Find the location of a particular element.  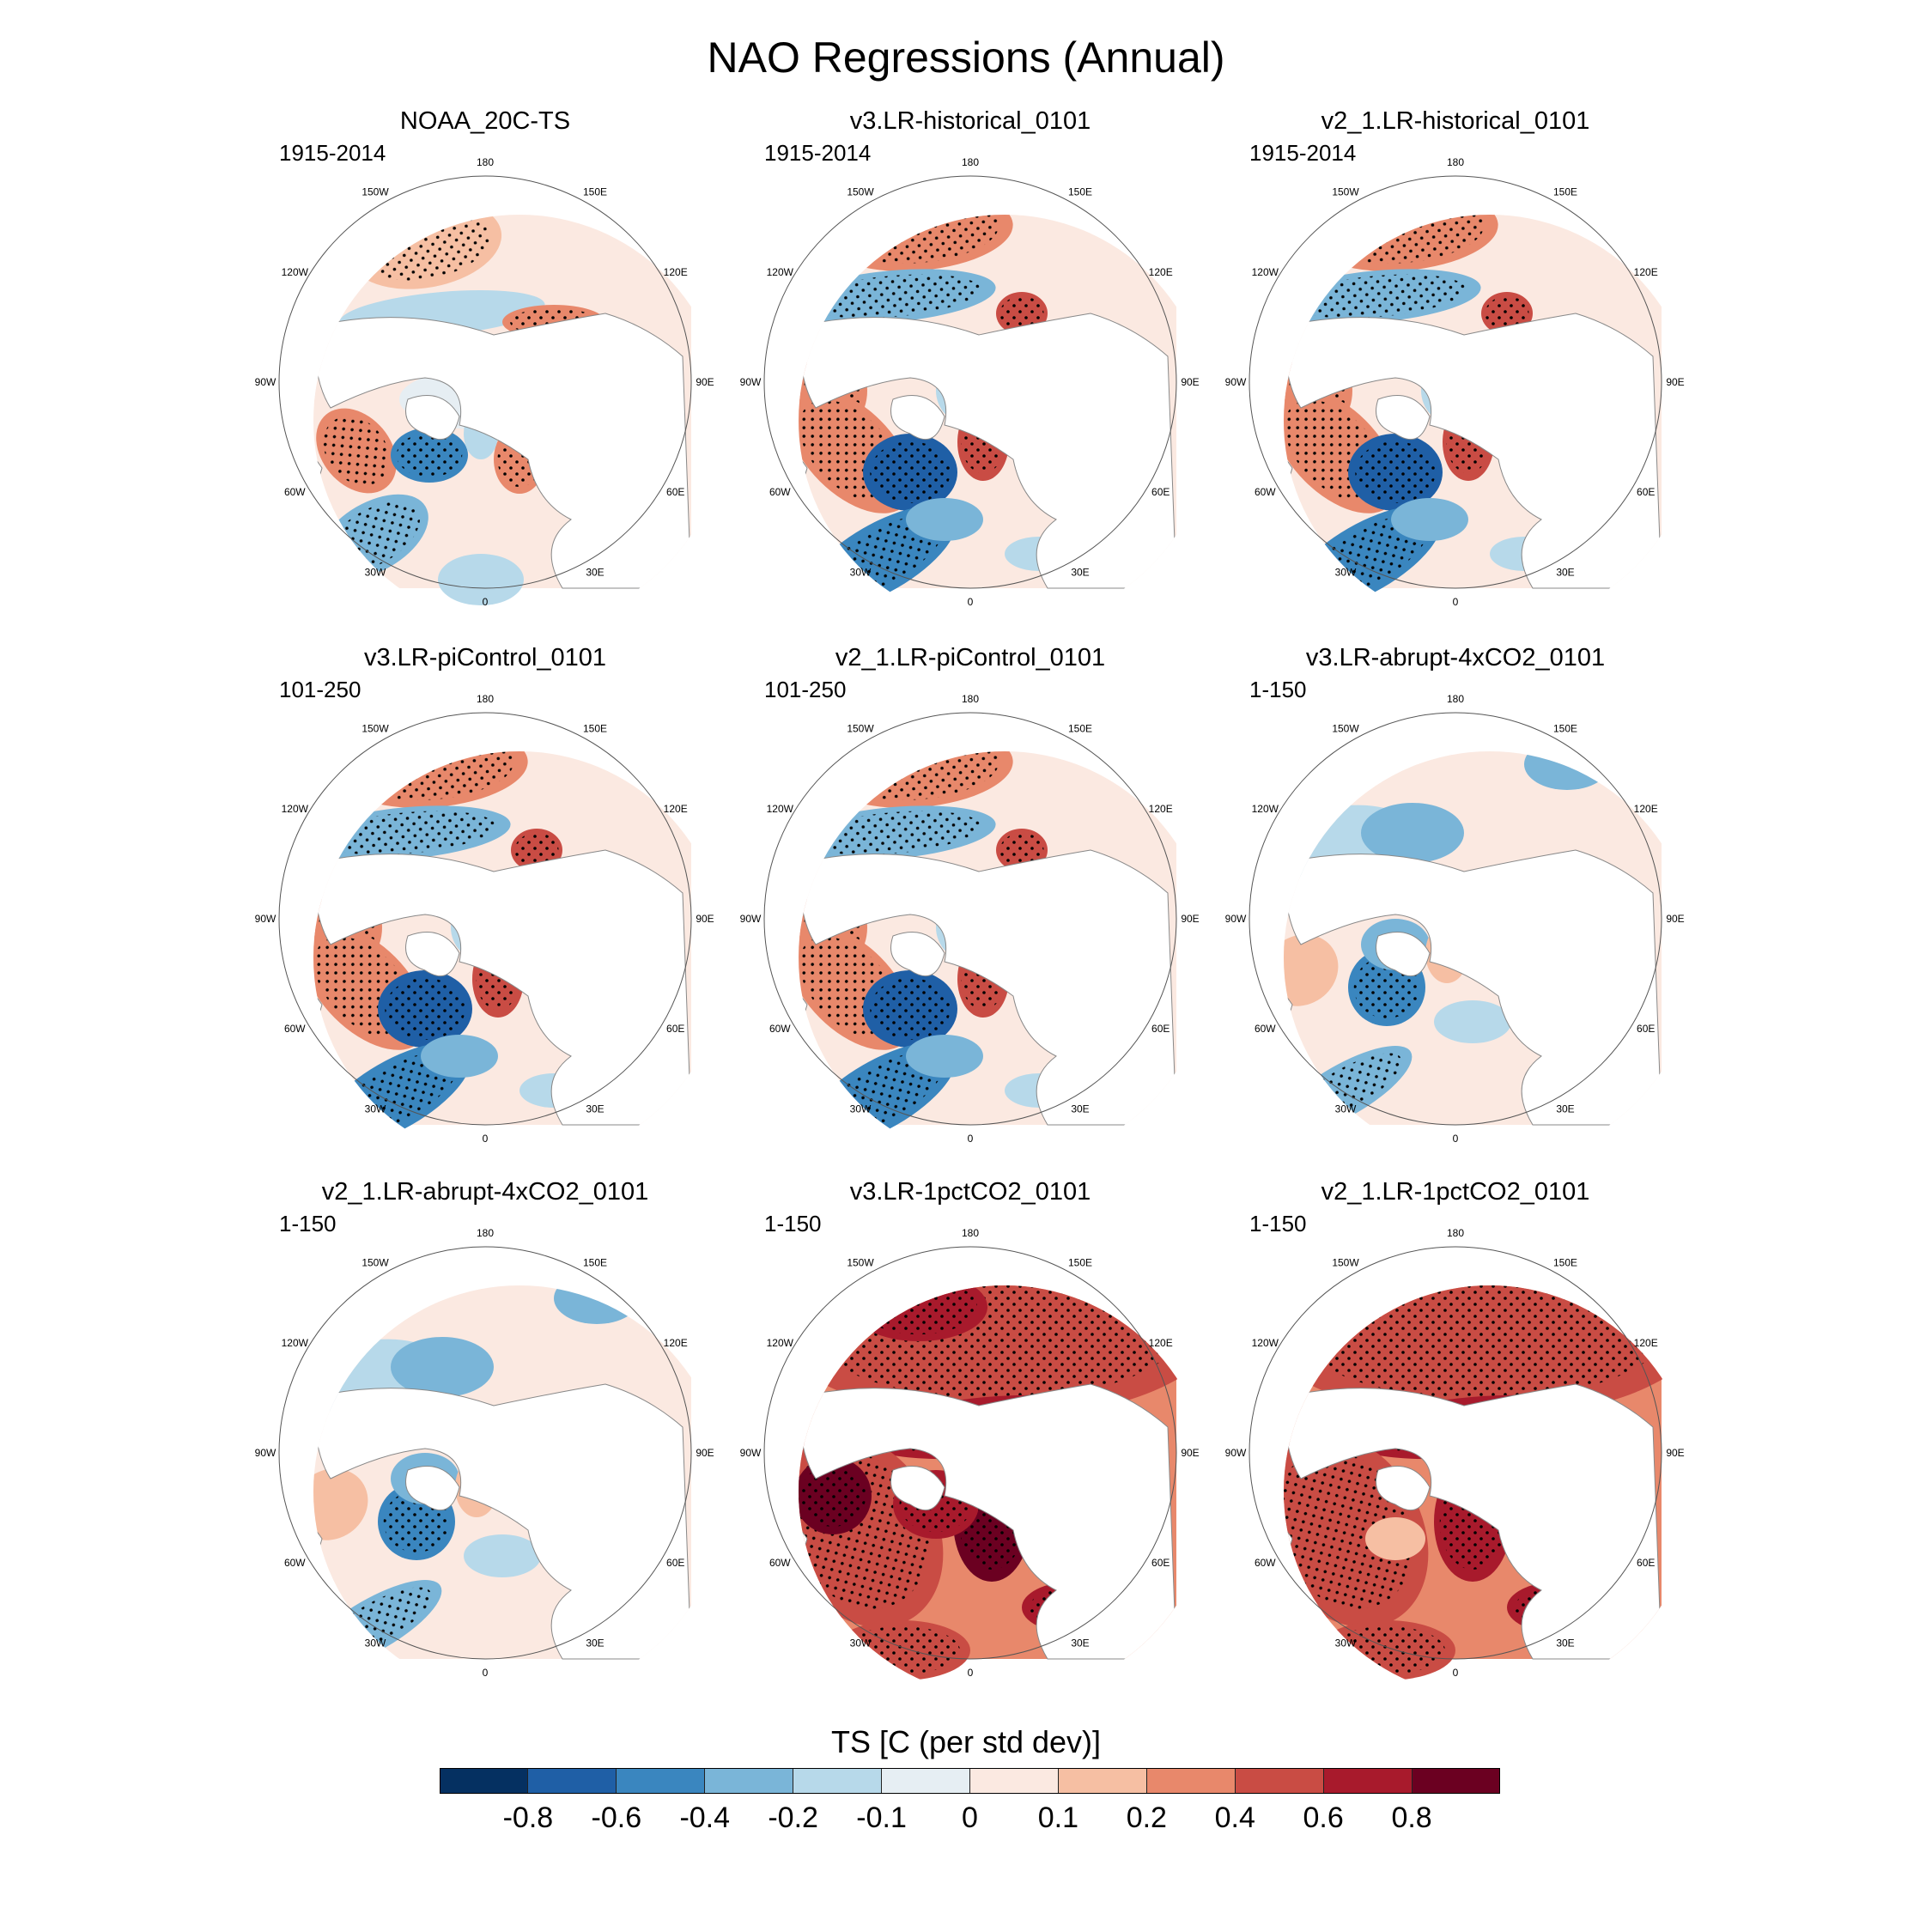

colorbar-tick-label: -0.2 is located at coordinates (793, 1817).